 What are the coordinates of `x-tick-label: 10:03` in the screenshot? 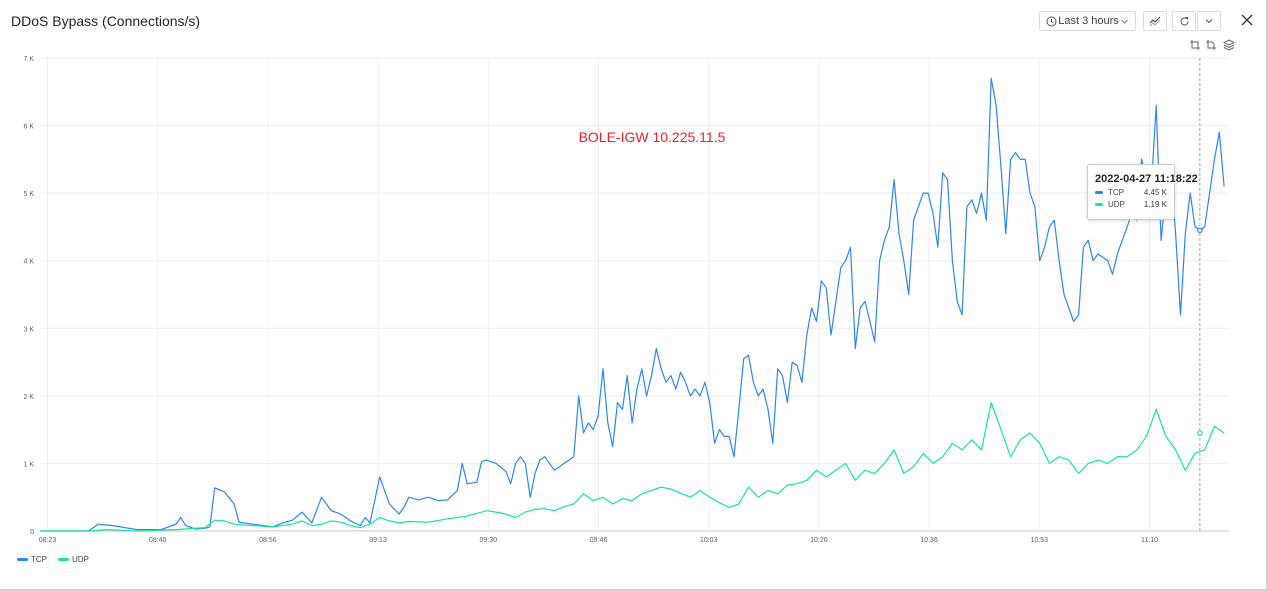 It's located at (709, 540).